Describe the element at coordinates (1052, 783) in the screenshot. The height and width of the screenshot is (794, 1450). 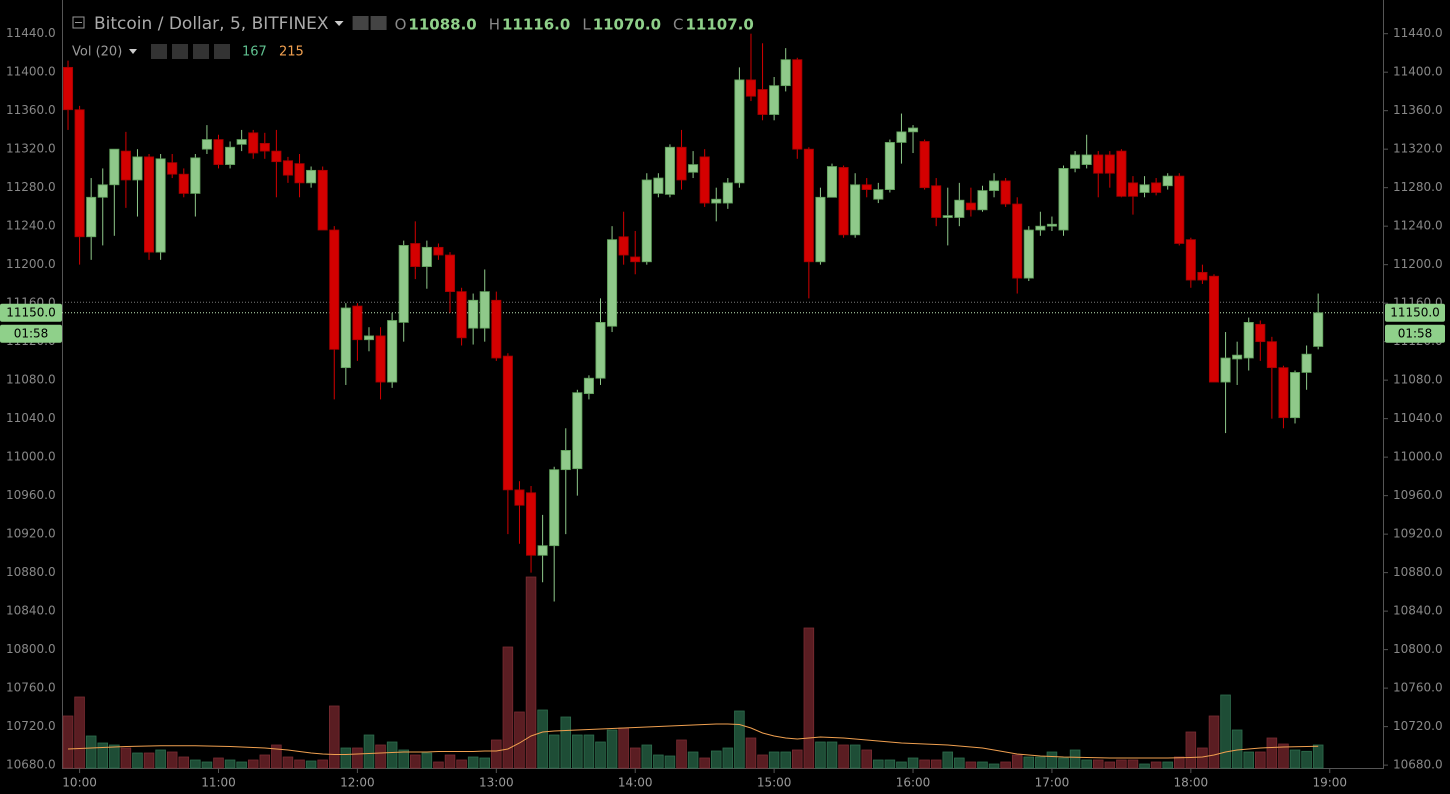
I see `x-tick-label: 17:00` at that location.